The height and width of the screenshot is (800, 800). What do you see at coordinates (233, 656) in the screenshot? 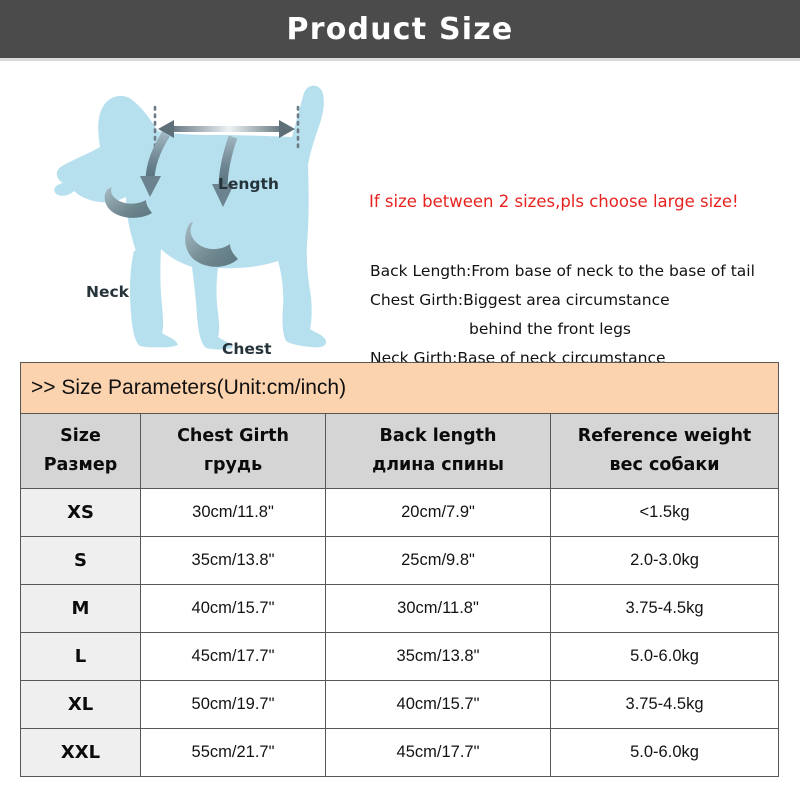
I see `cell-chest: 45cm/17.7"` at bounding box center [233, 656].